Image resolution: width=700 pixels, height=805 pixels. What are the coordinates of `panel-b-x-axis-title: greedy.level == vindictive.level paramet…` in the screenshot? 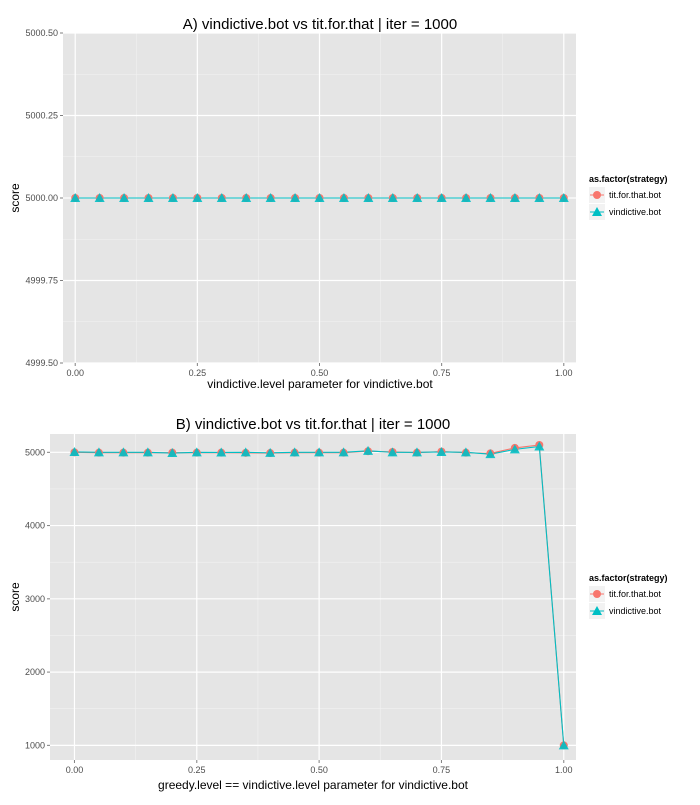 It's located at (313, 785).